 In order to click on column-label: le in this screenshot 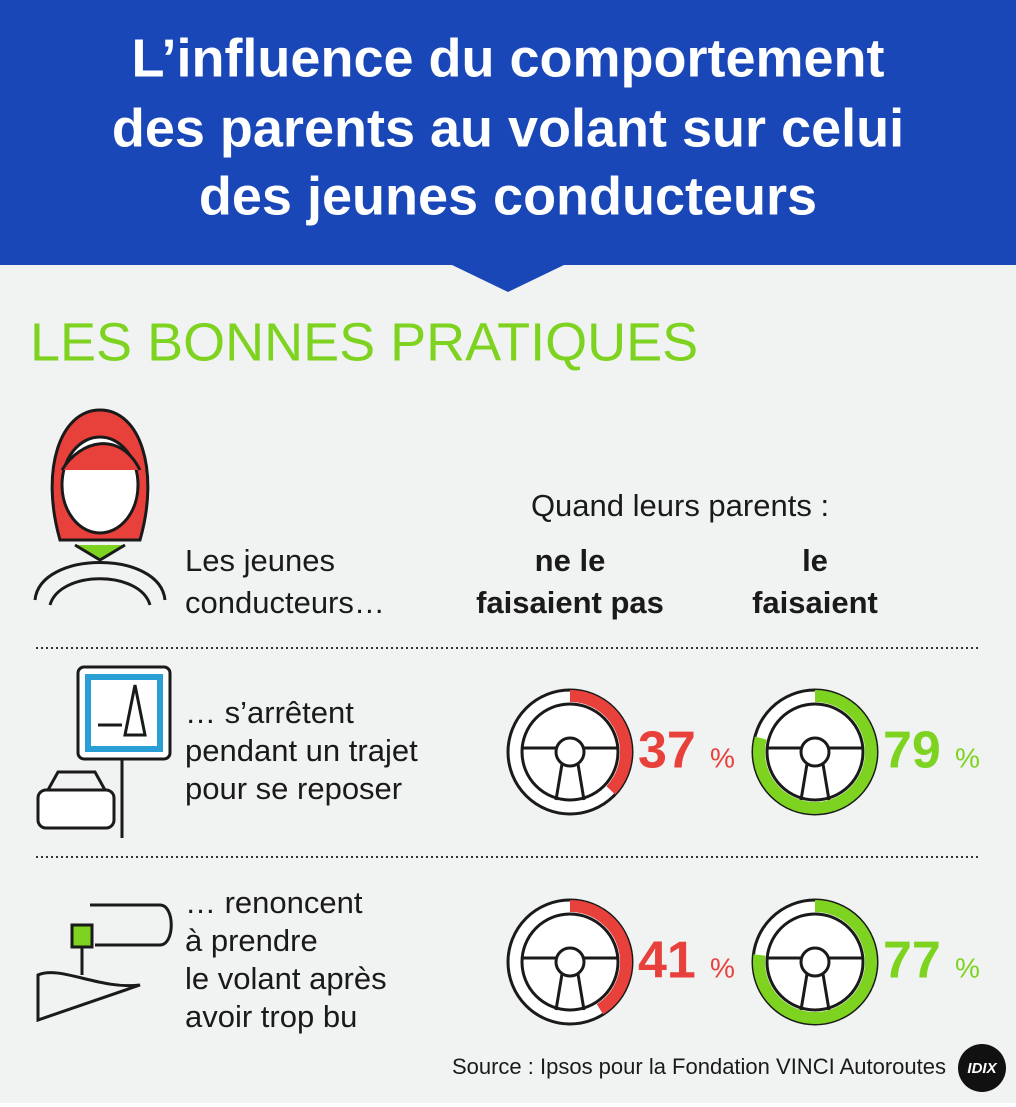, I will do `click(815, 560)`.